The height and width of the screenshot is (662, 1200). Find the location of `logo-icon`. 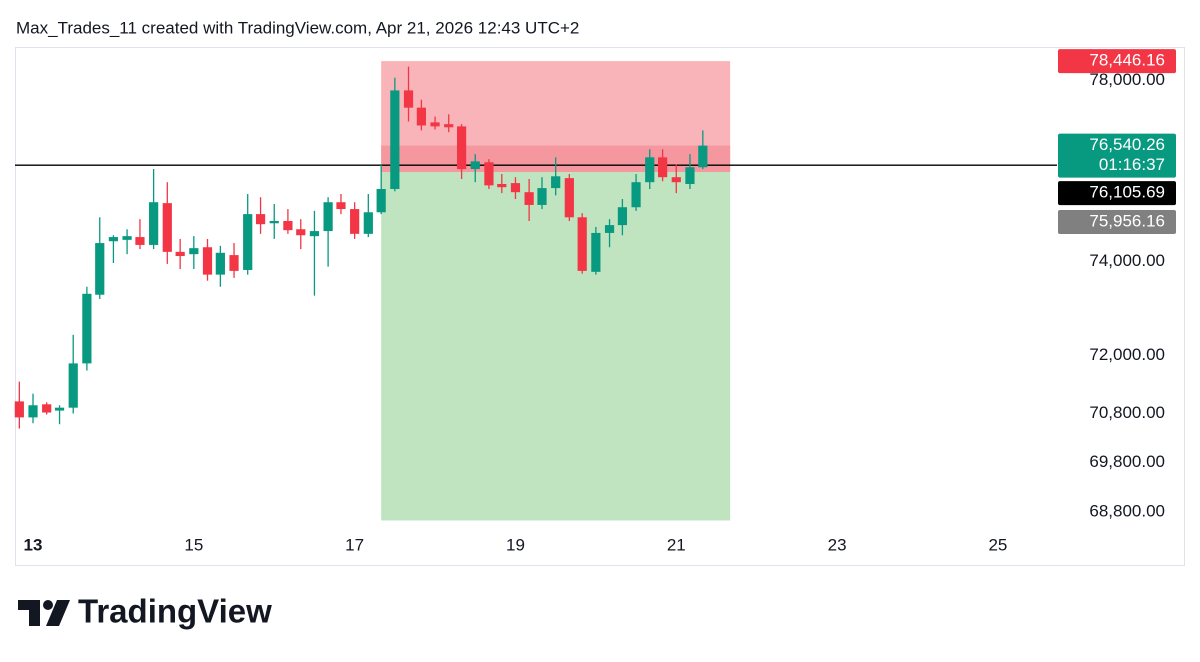

logo-icon is located at coordinates (44, 613).